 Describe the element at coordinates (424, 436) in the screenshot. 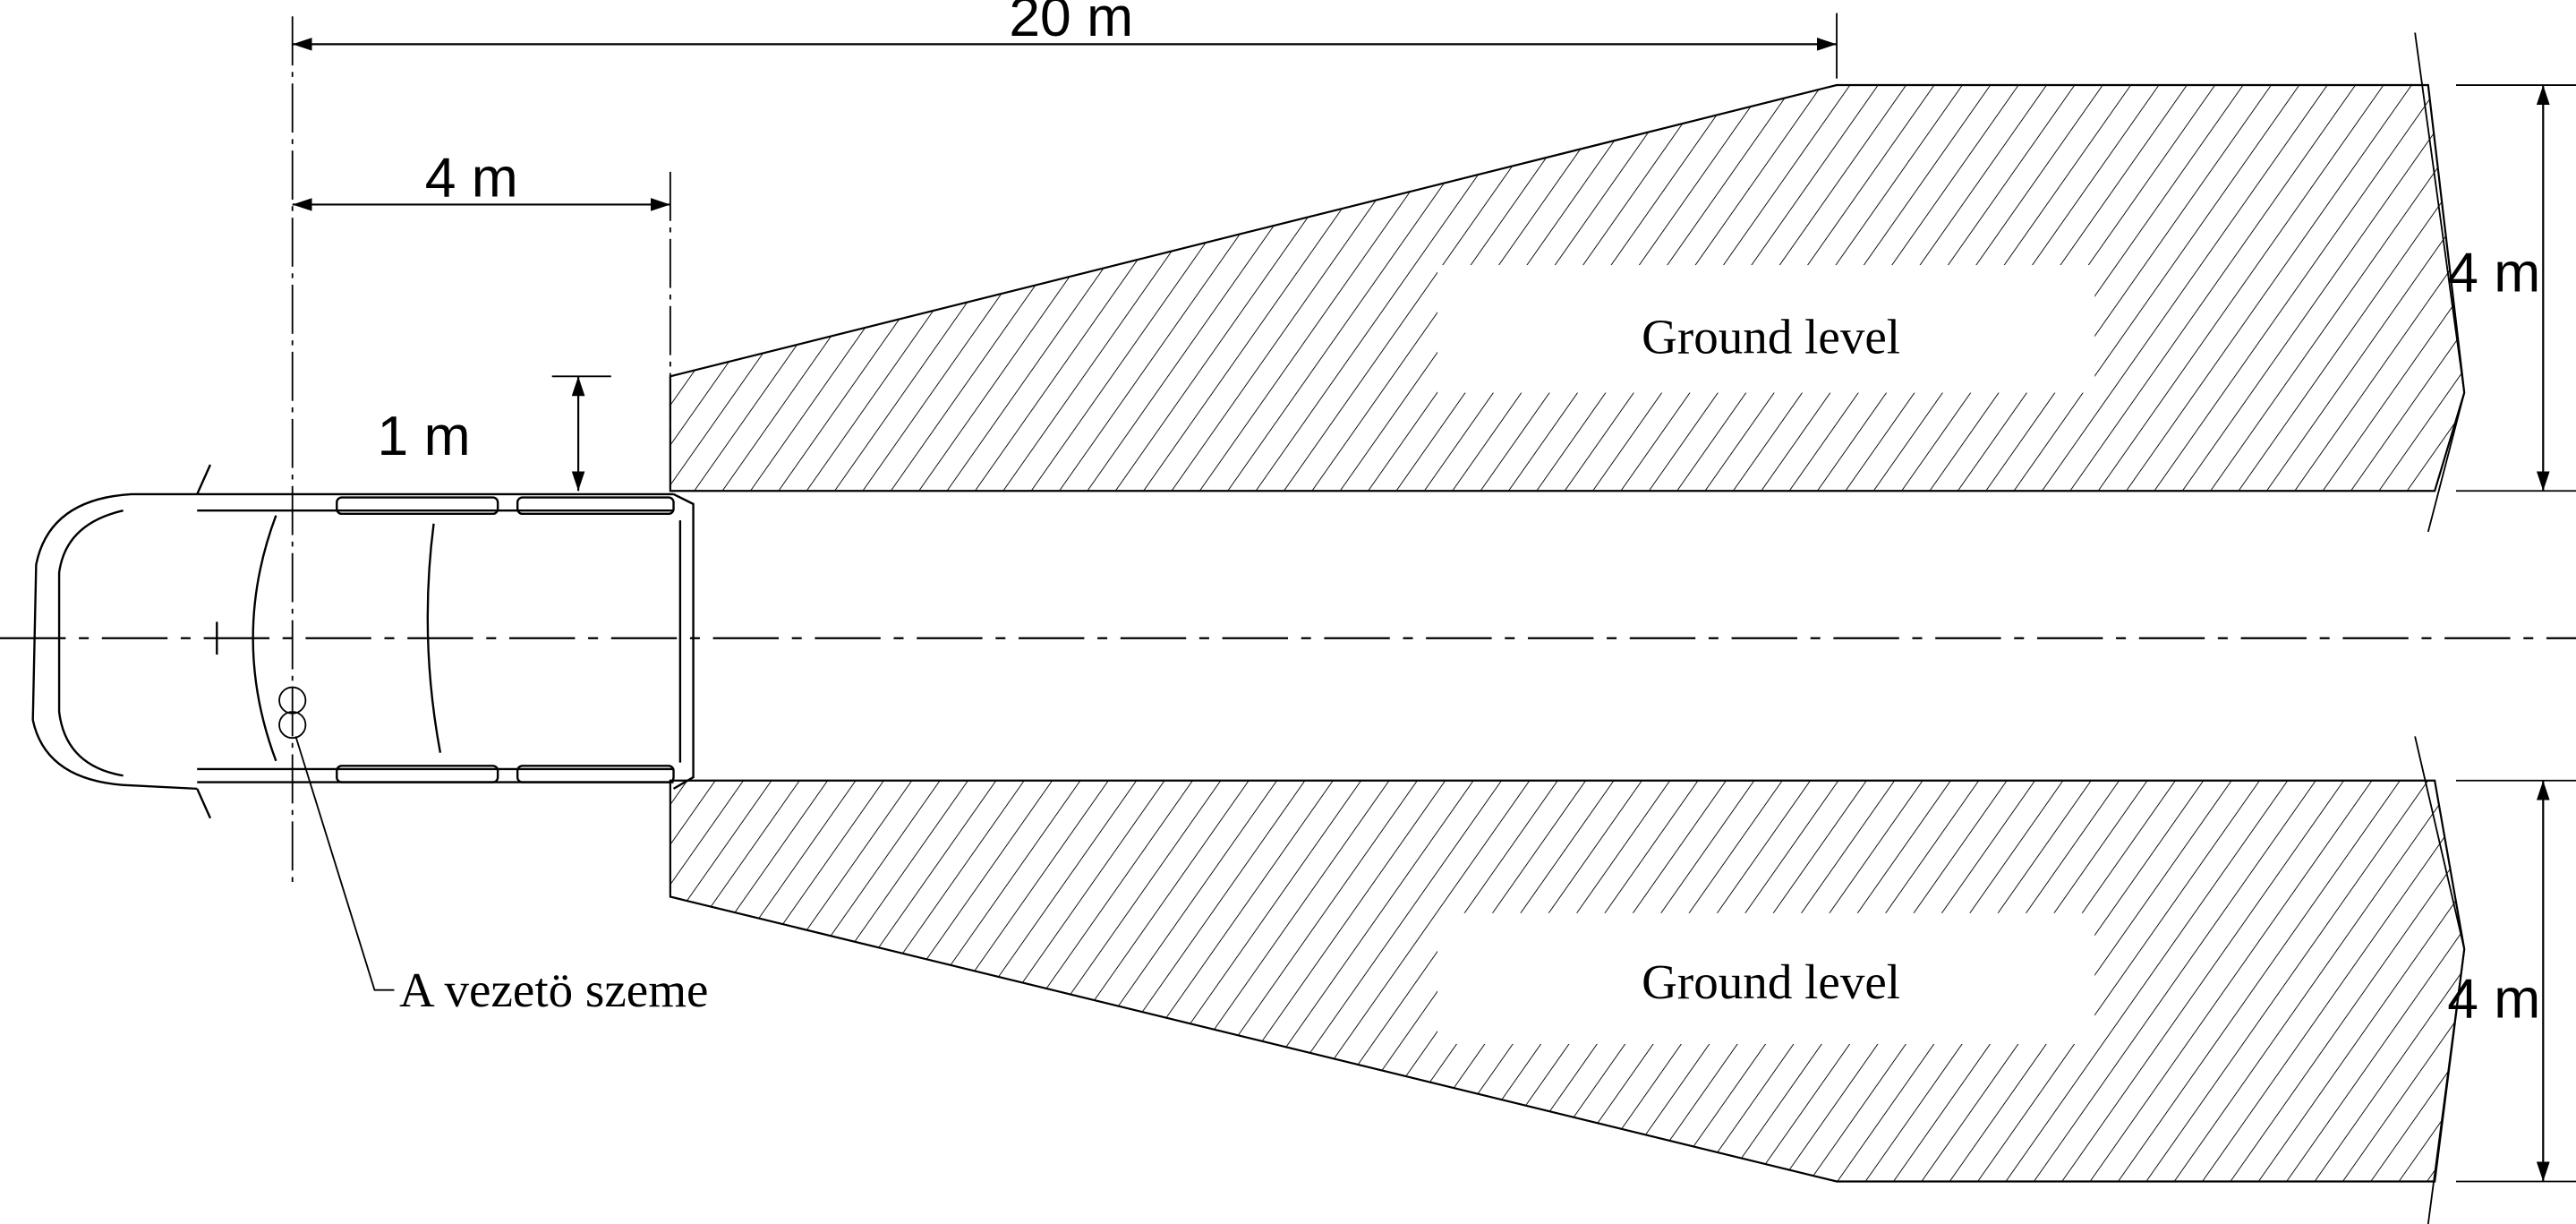

I see `dimension-1m-label: 1 m` at that location.